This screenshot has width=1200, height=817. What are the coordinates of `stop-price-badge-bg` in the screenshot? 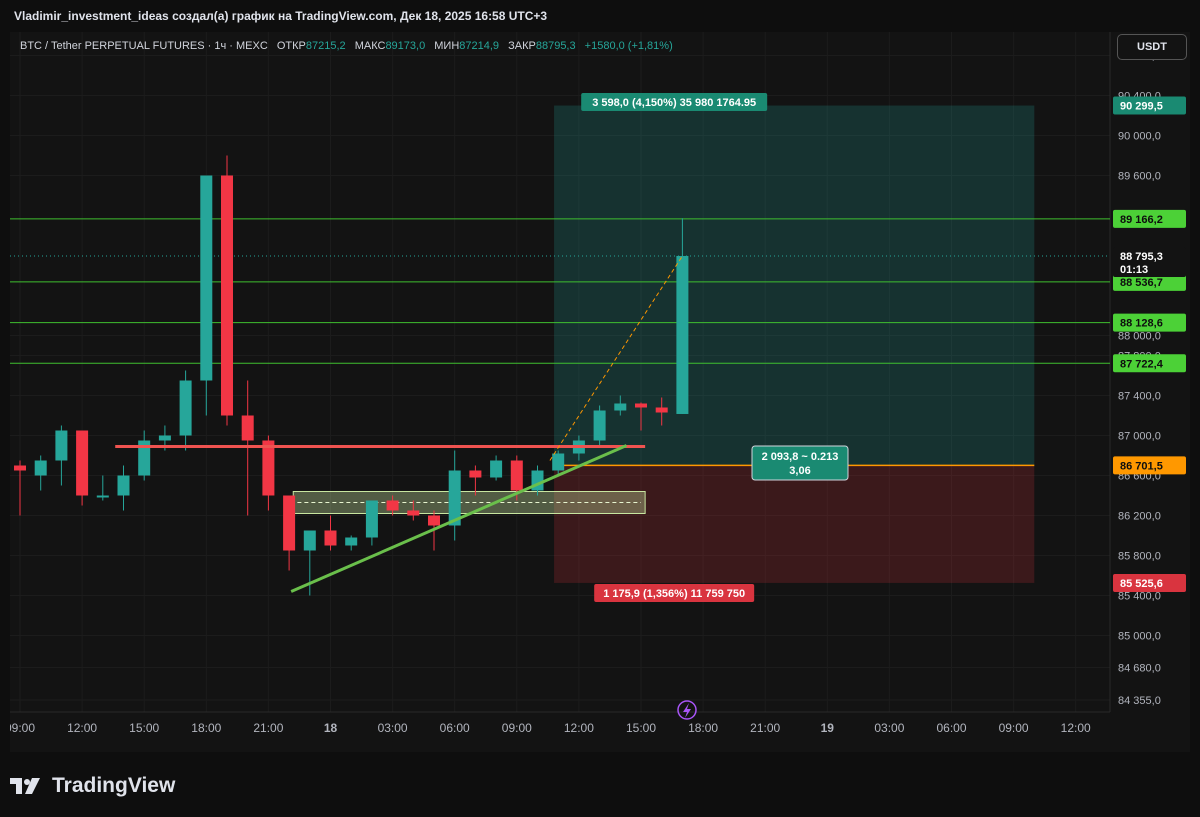 It's located at (1149, 582).